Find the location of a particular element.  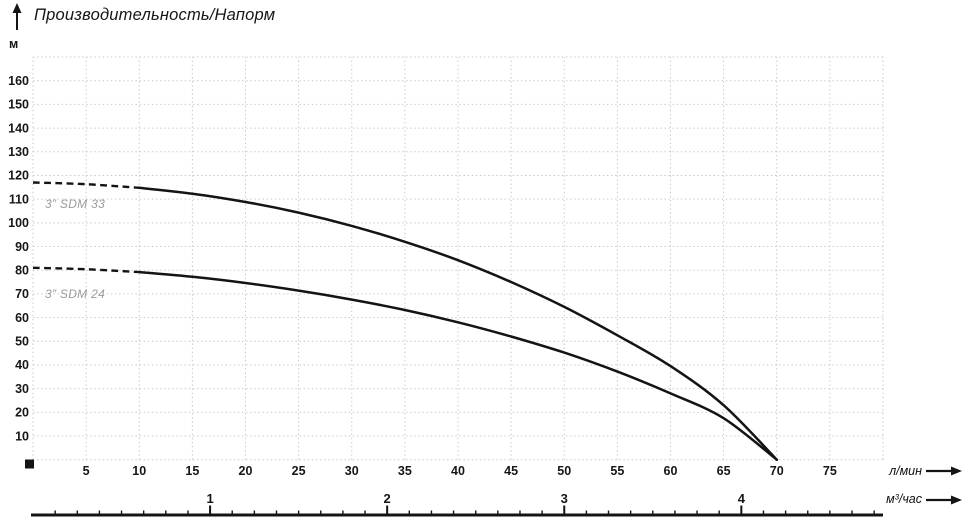

x-tick-label: 15 is located at coordinates (192, 471).